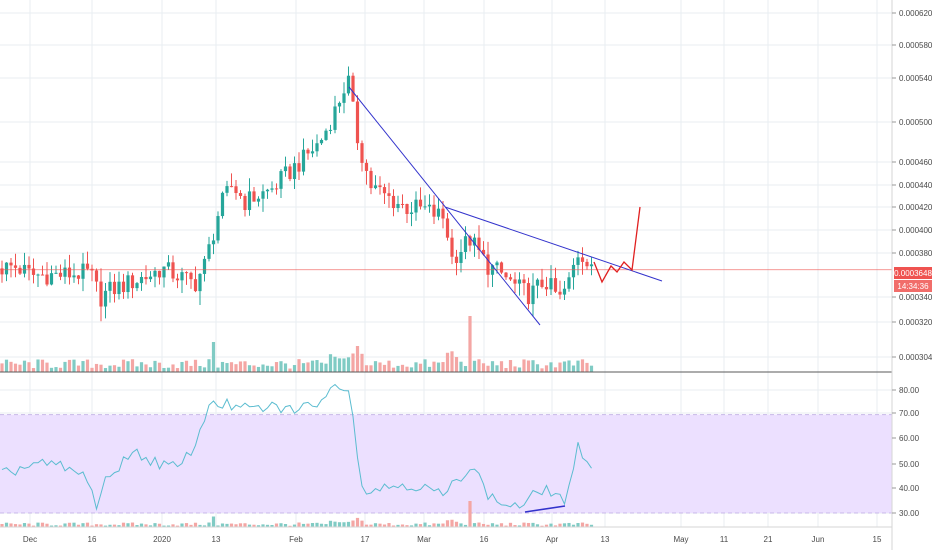  Describe the element at coordinates (545, 509) in the screenshot. I see `rsi-divergence-line` at that location.